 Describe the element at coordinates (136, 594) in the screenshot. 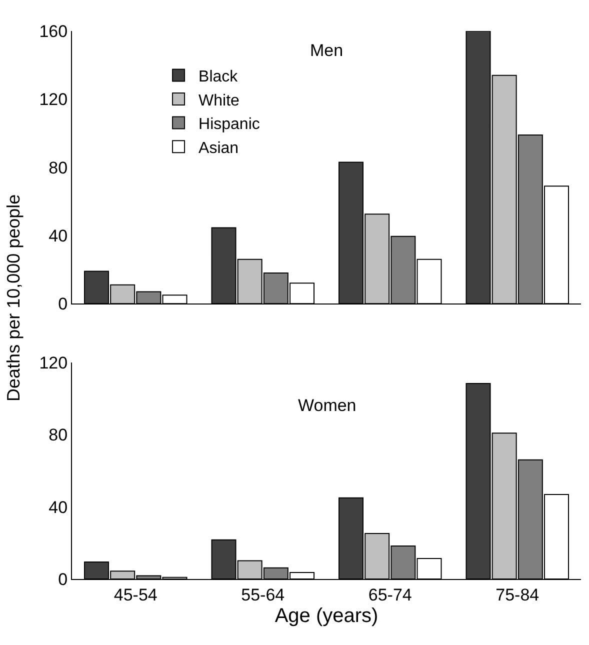

I see `x-tick-label: 45-54` at that location.